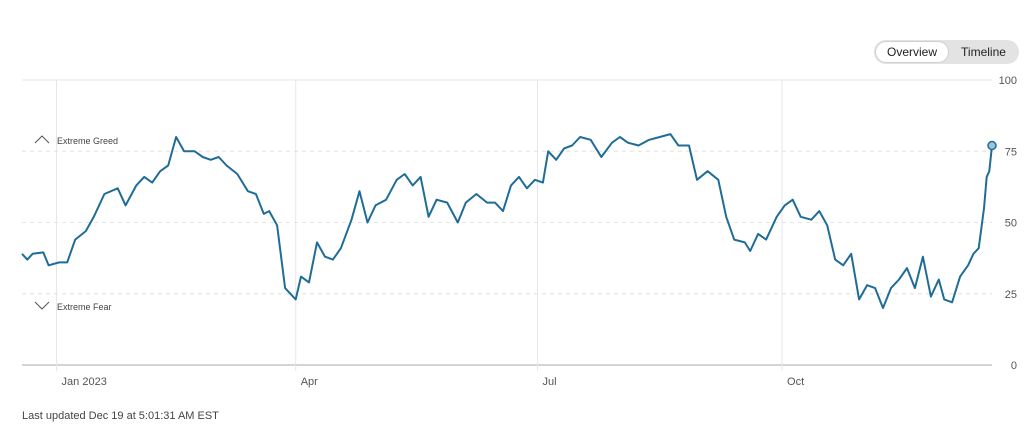 The image size is (1024, 431). What do you see at coordinates (550, 382) in the screenshot?
I see `x-tick-label: Jul` at bounding box center [550, 382].